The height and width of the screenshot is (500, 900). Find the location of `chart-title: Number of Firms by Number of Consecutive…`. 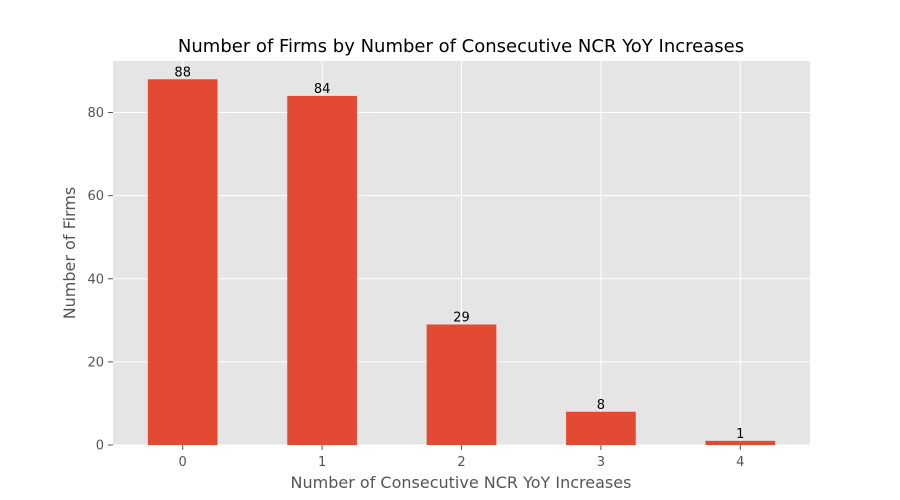

chart-title: Number of Firms by Number of Consecutive… is located at coordinates (461, 46).